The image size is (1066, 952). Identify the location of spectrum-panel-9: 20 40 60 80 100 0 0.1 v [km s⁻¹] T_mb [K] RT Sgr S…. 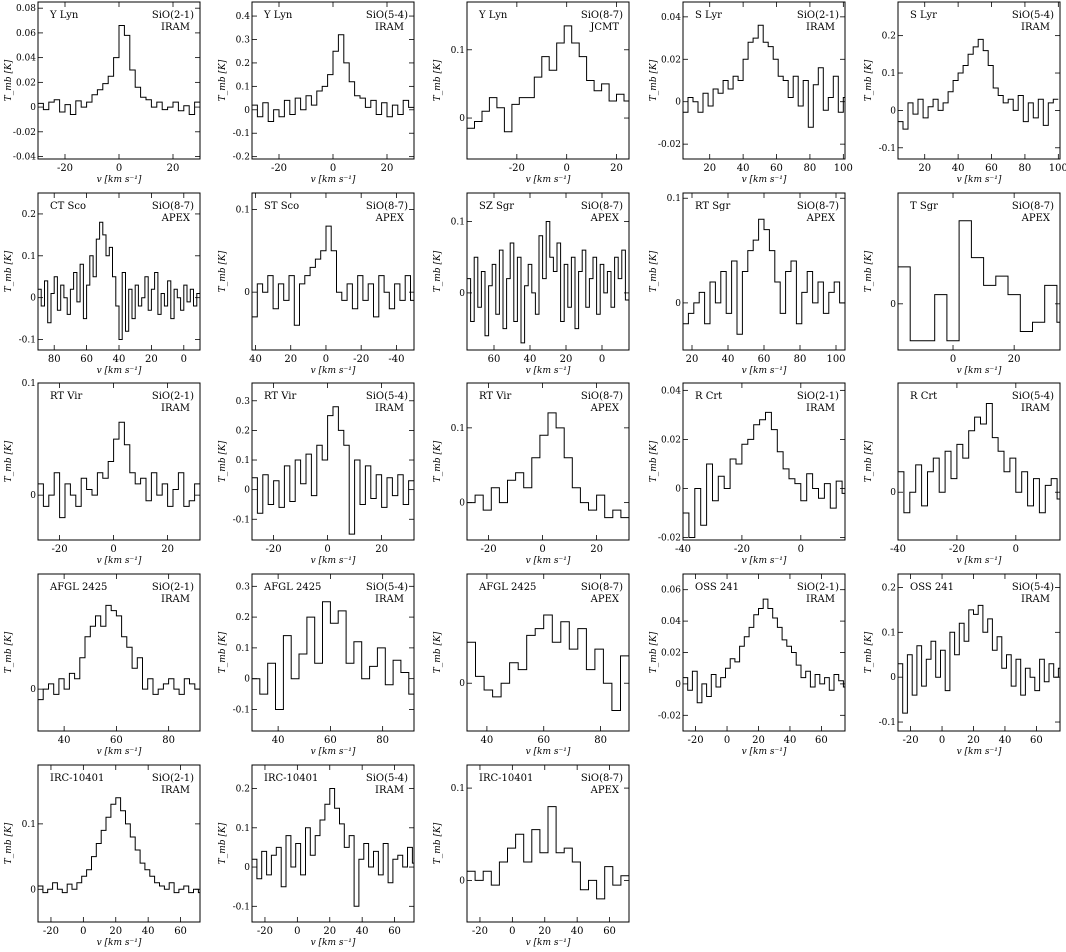
(747, 284).